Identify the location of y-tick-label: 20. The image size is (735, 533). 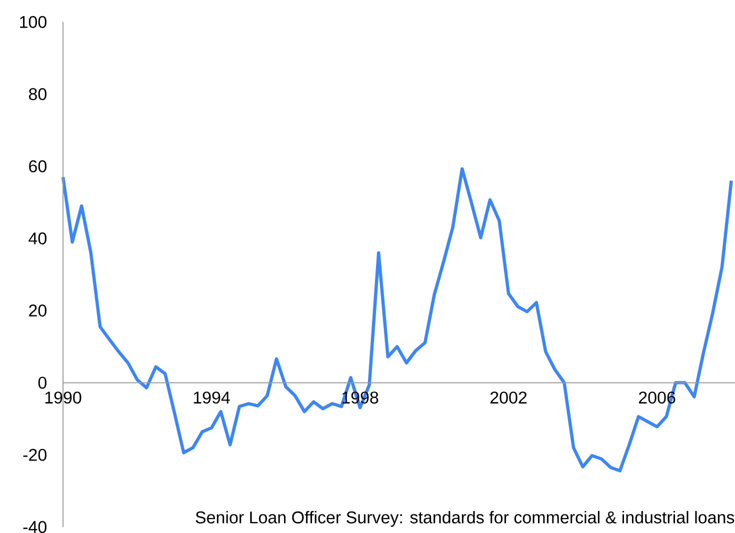
(37, 310).